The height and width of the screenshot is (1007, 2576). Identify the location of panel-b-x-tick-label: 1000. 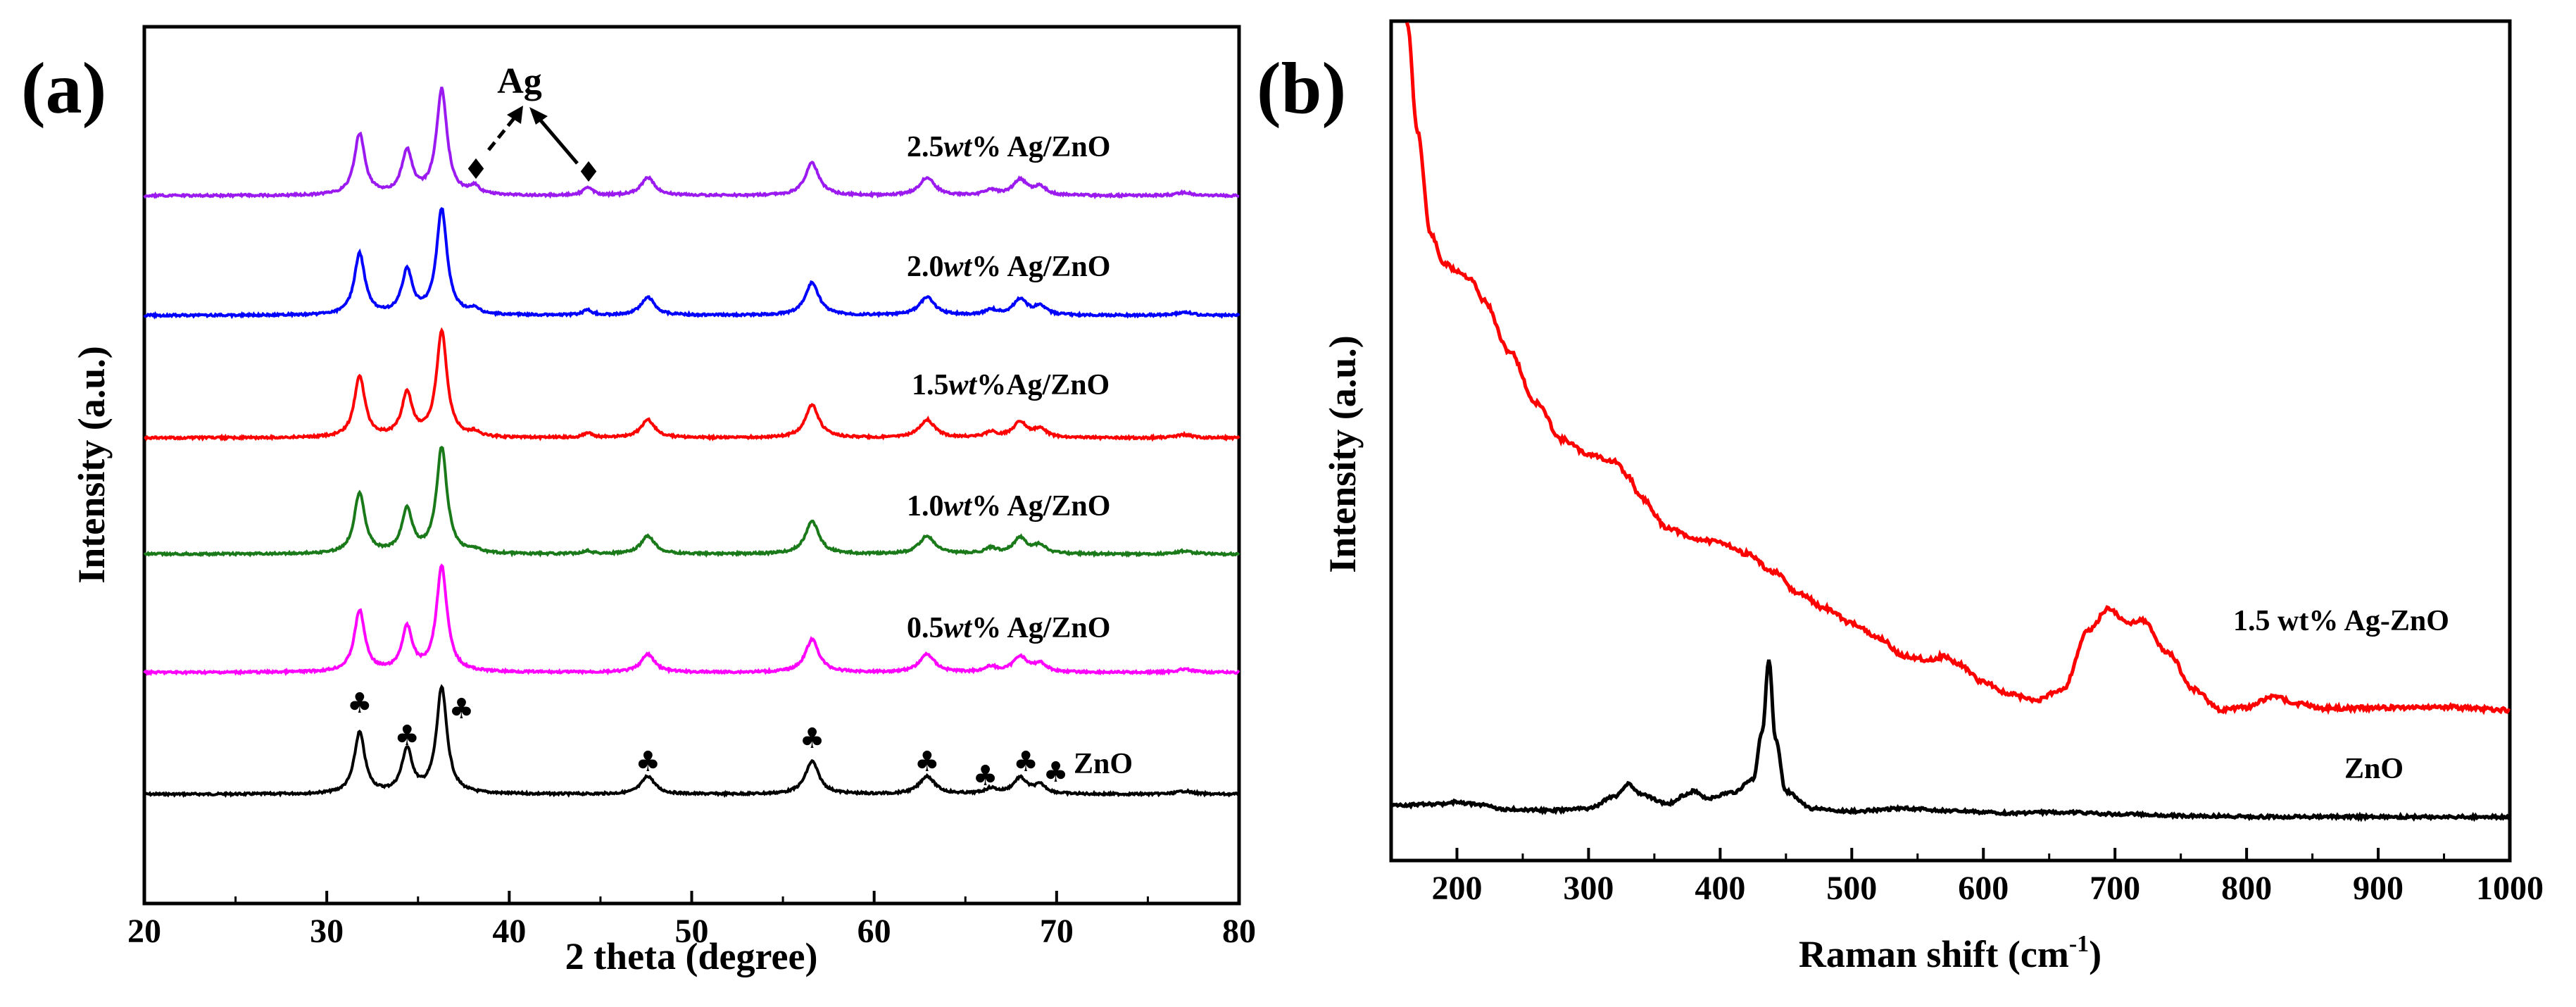
(2510, 888).